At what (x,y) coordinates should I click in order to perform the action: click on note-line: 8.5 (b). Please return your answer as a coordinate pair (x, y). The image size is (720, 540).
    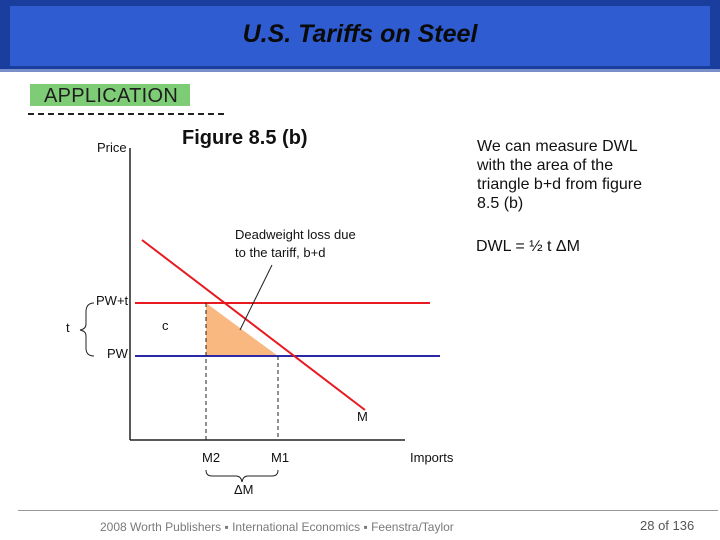
    Looking at the image, I should click on (500, 203).